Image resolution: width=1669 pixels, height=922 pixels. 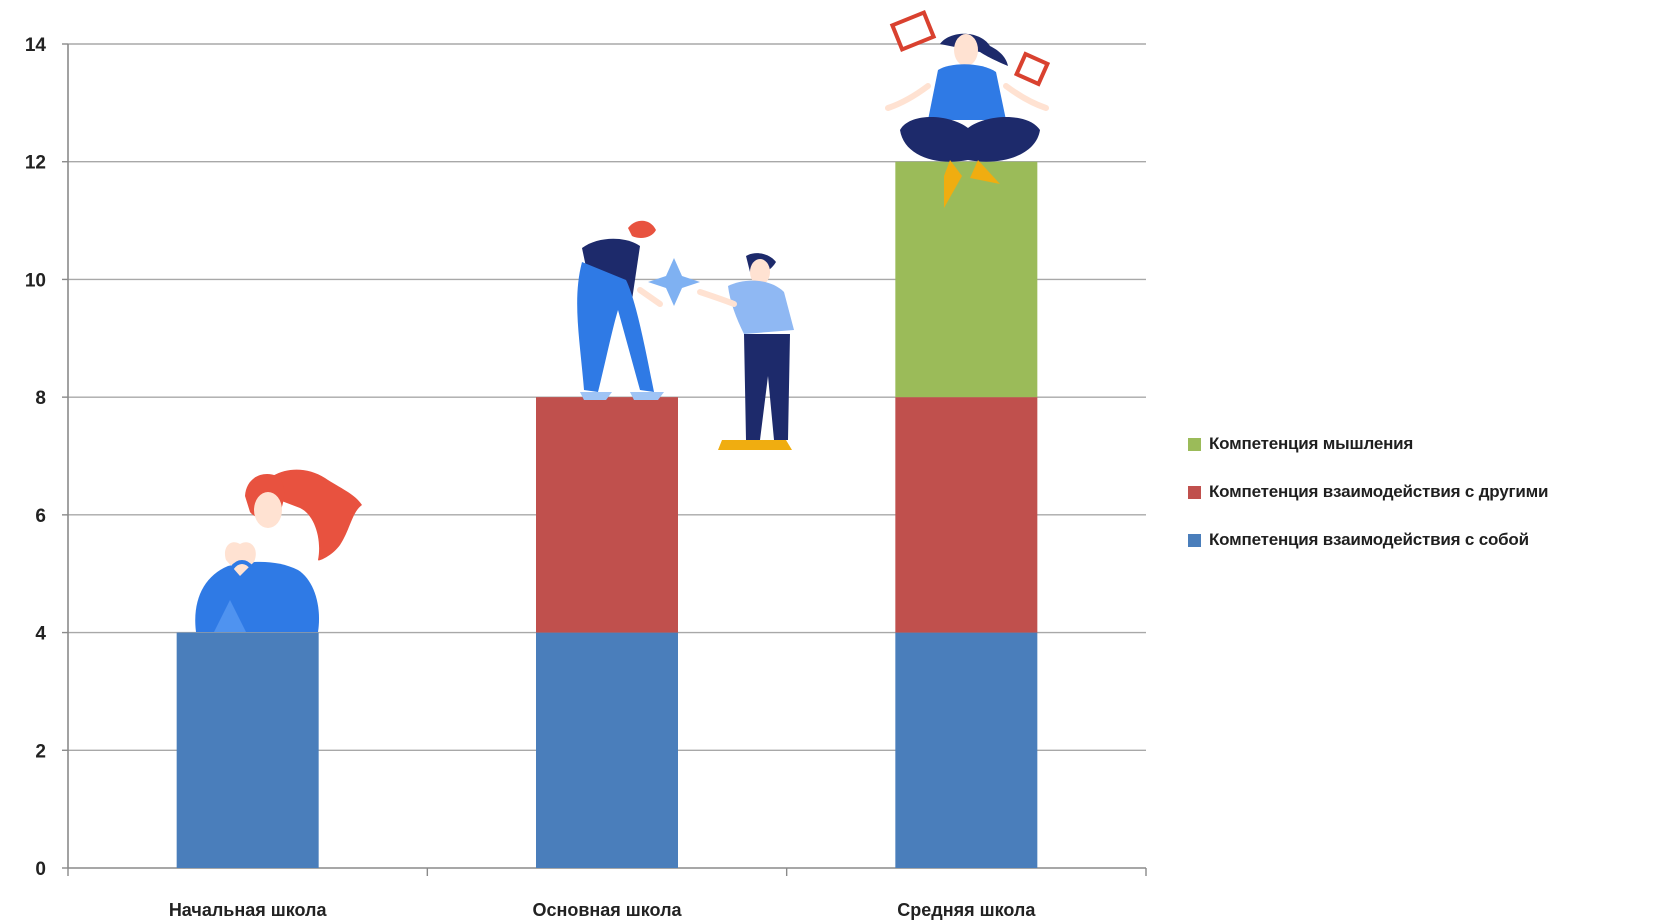 I want to click on legend-swatch-others, so click(x=1194, y=492).